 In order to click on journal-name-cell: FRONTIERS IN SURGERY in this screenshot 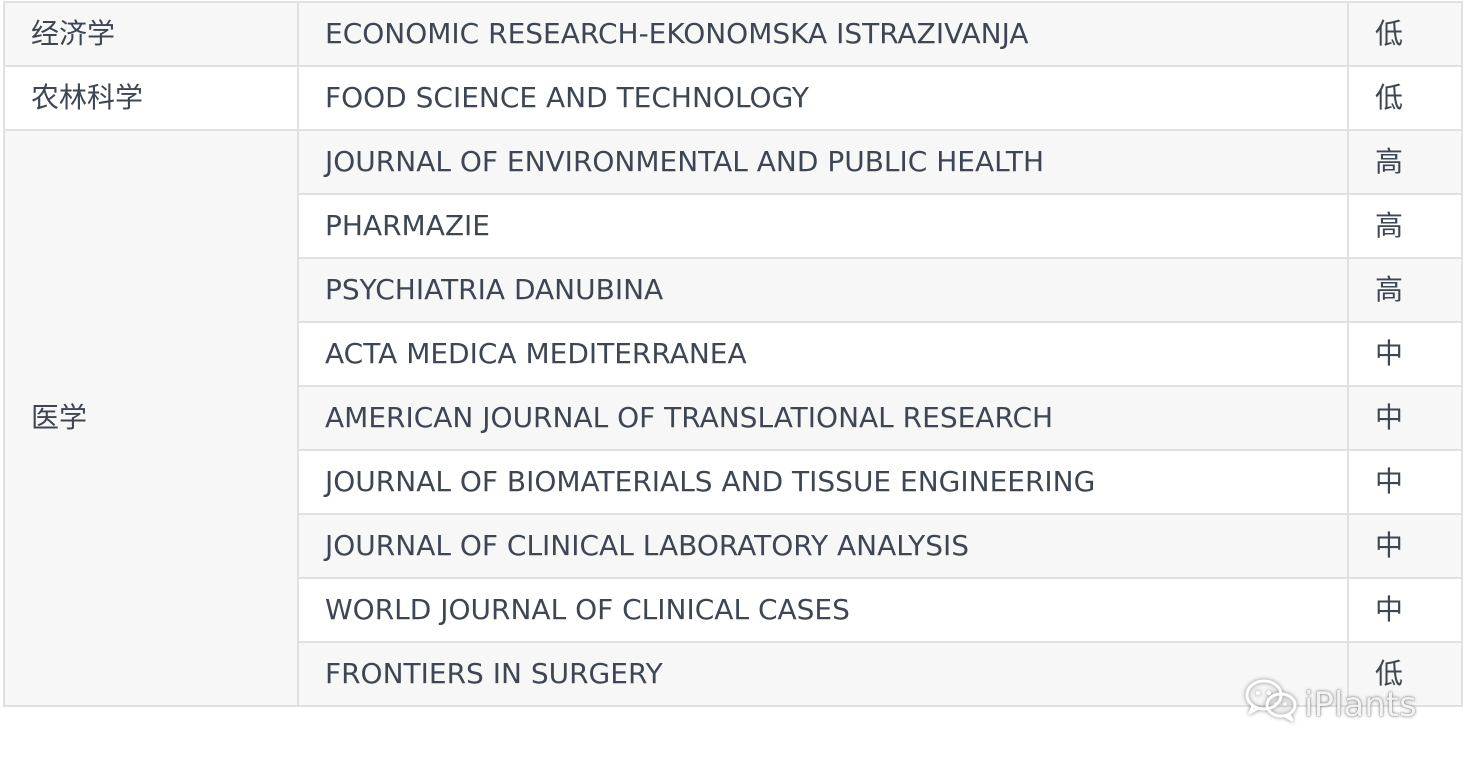, I will do `click(823, 674)`.